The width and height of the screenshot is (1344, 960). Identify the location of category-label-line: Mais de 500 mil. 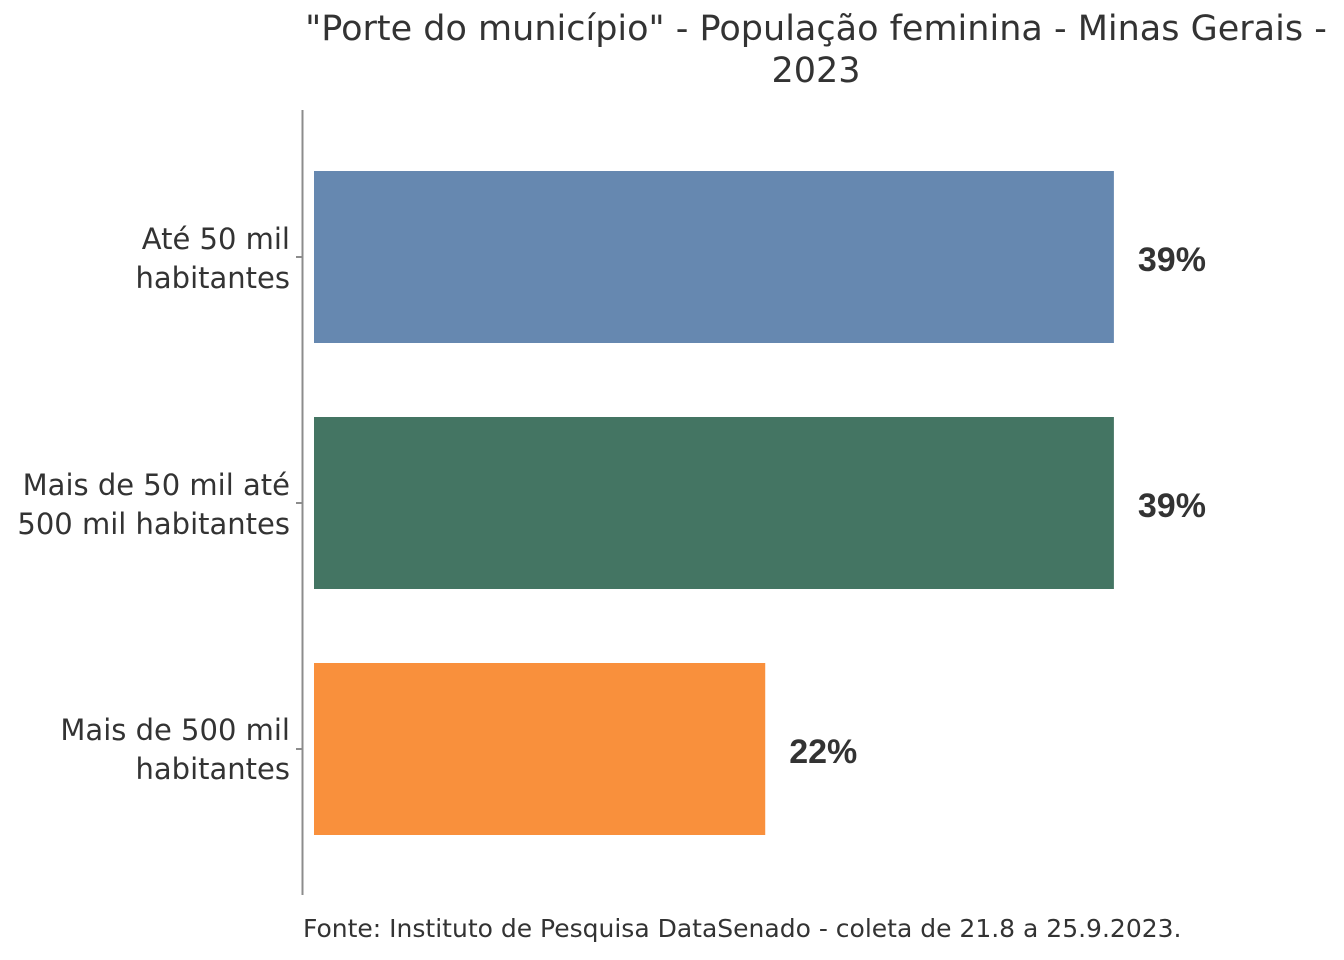
(175, 730).